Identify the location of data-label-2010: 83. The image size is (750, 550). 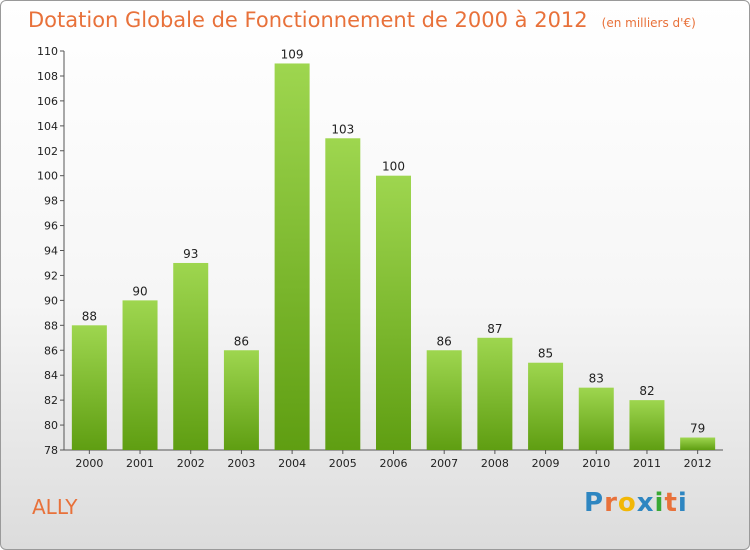
(596, 379).